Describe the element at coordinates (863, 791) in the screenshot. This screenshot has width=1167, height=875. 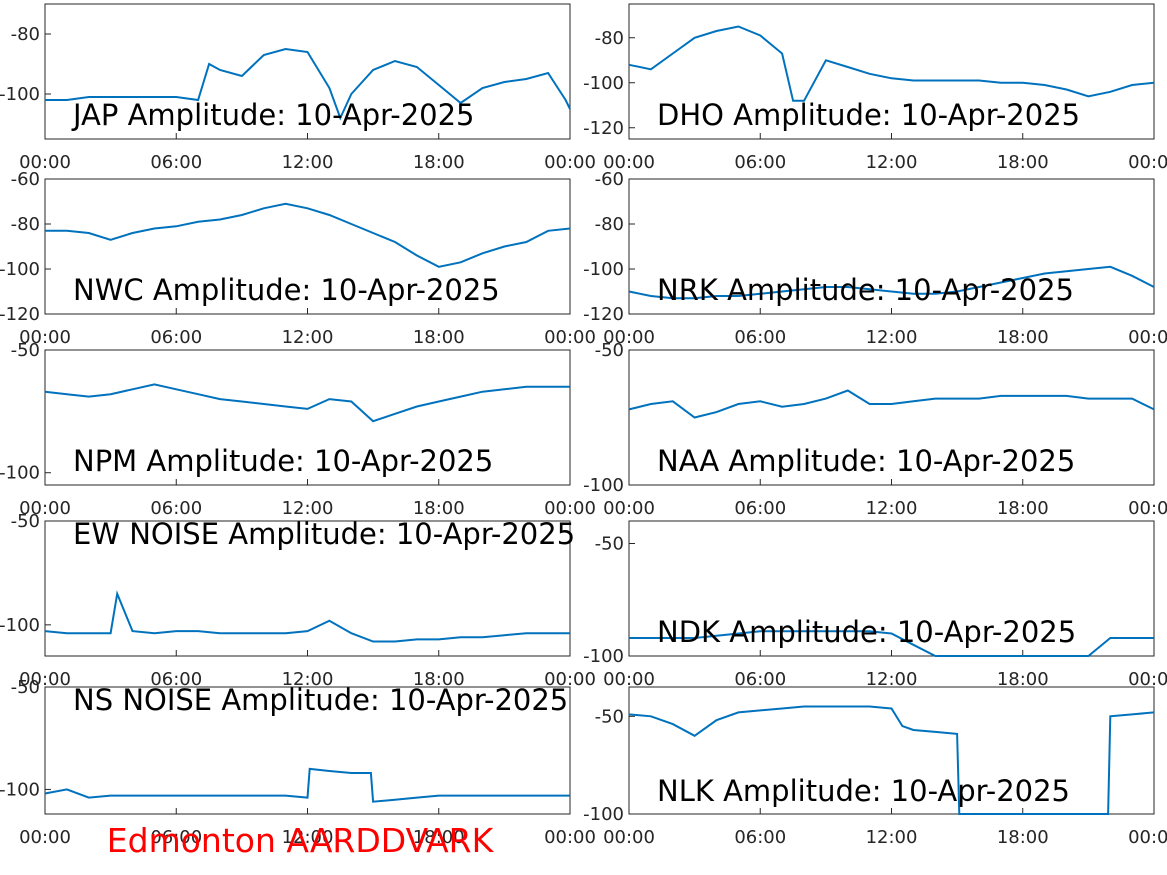
I see `chart-title: NLK Amplitude: 10-Apr-2025` at that location.